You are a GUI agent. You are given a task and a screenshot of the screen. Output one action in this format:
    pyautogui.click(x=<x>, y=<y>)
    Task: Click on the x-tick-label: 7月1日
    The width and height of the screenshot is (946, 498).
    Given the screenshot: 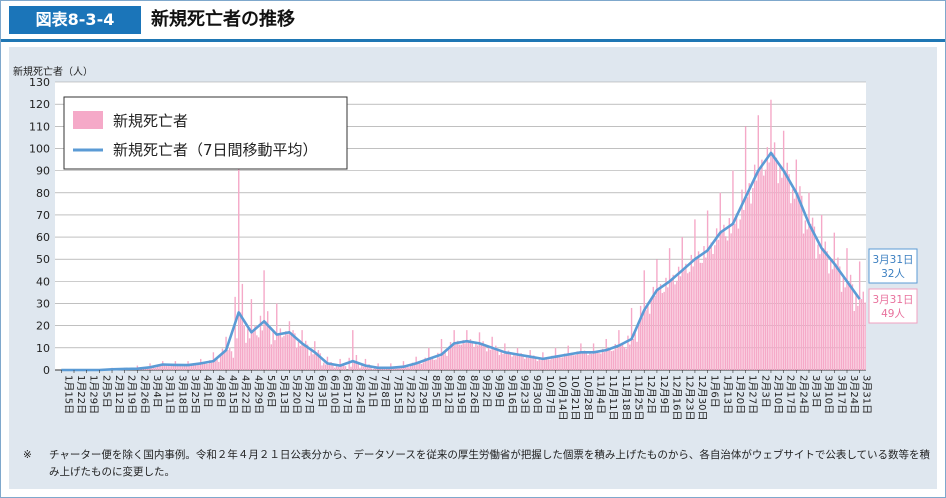 What is the action you would take?
    pyautogui.click(x=373, y=391)
    